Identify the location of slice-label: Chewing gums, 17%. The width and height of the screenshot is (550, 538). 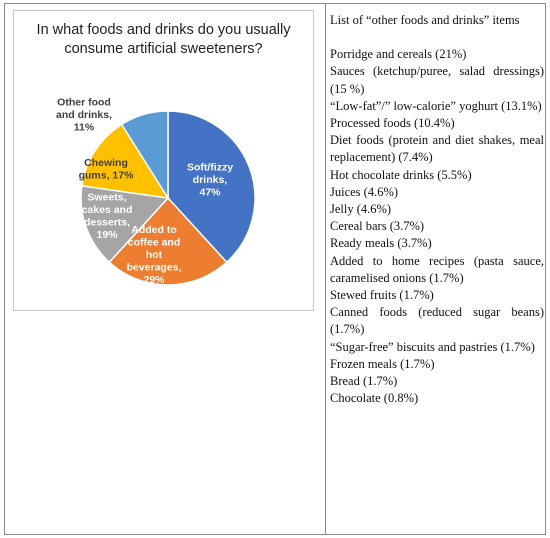
(107, 169).